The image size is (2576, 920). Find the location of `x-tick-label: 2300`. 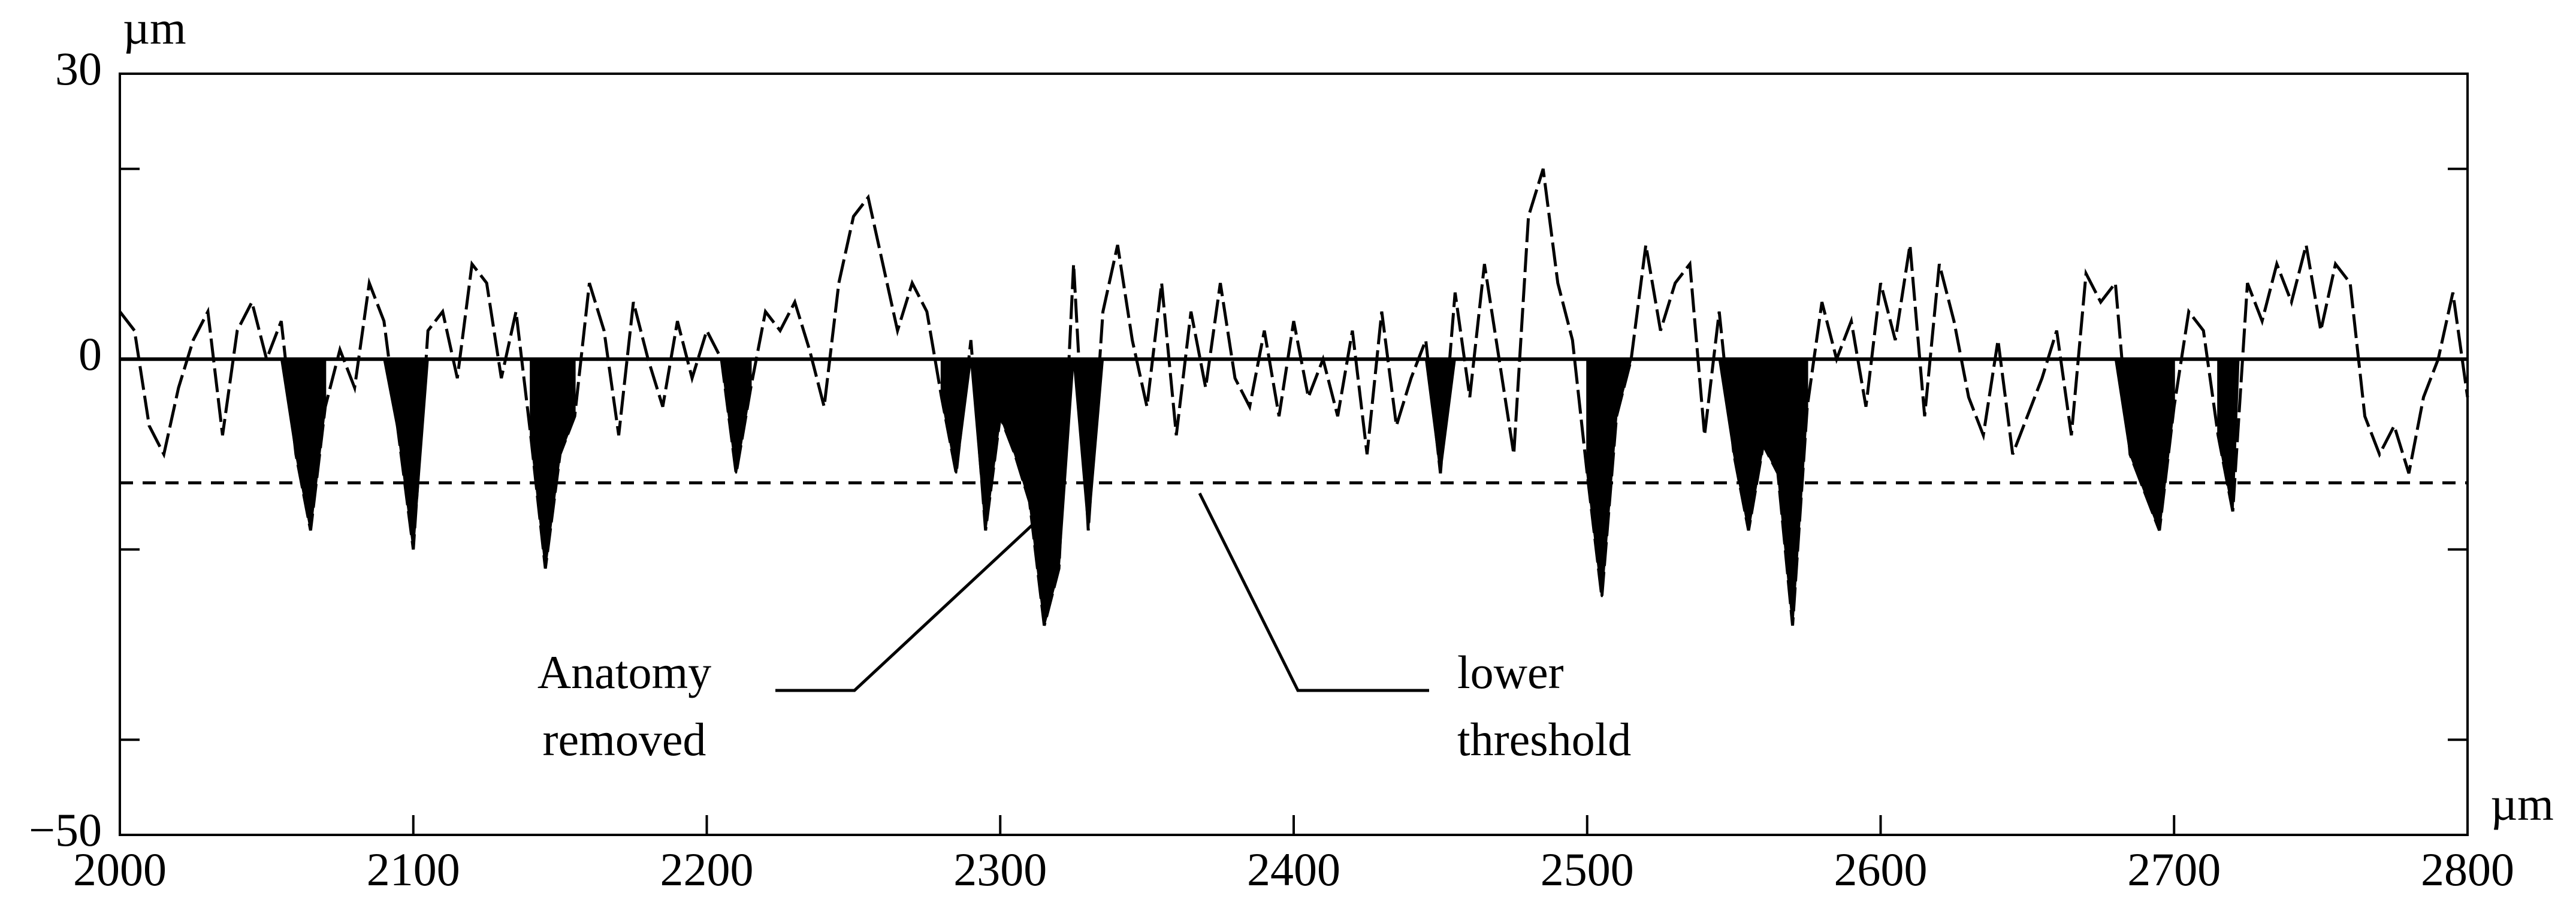

x-tick-label: 2300 is located at coordinates (1000, 869).